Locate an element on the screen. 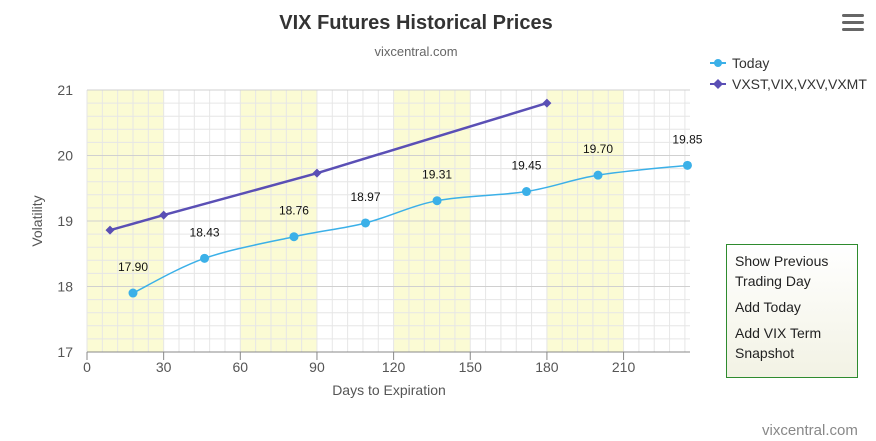  chart-subtitle: vixcentral.com is located at coordinates (415, 51).